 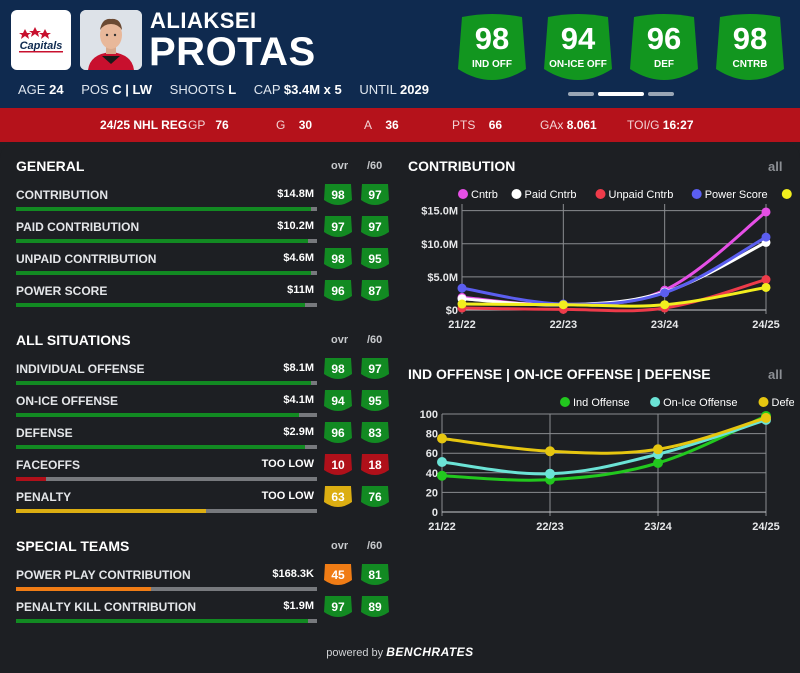 I want to click on player-first-name: ALIAKSEI, so click(x=203, y=20).